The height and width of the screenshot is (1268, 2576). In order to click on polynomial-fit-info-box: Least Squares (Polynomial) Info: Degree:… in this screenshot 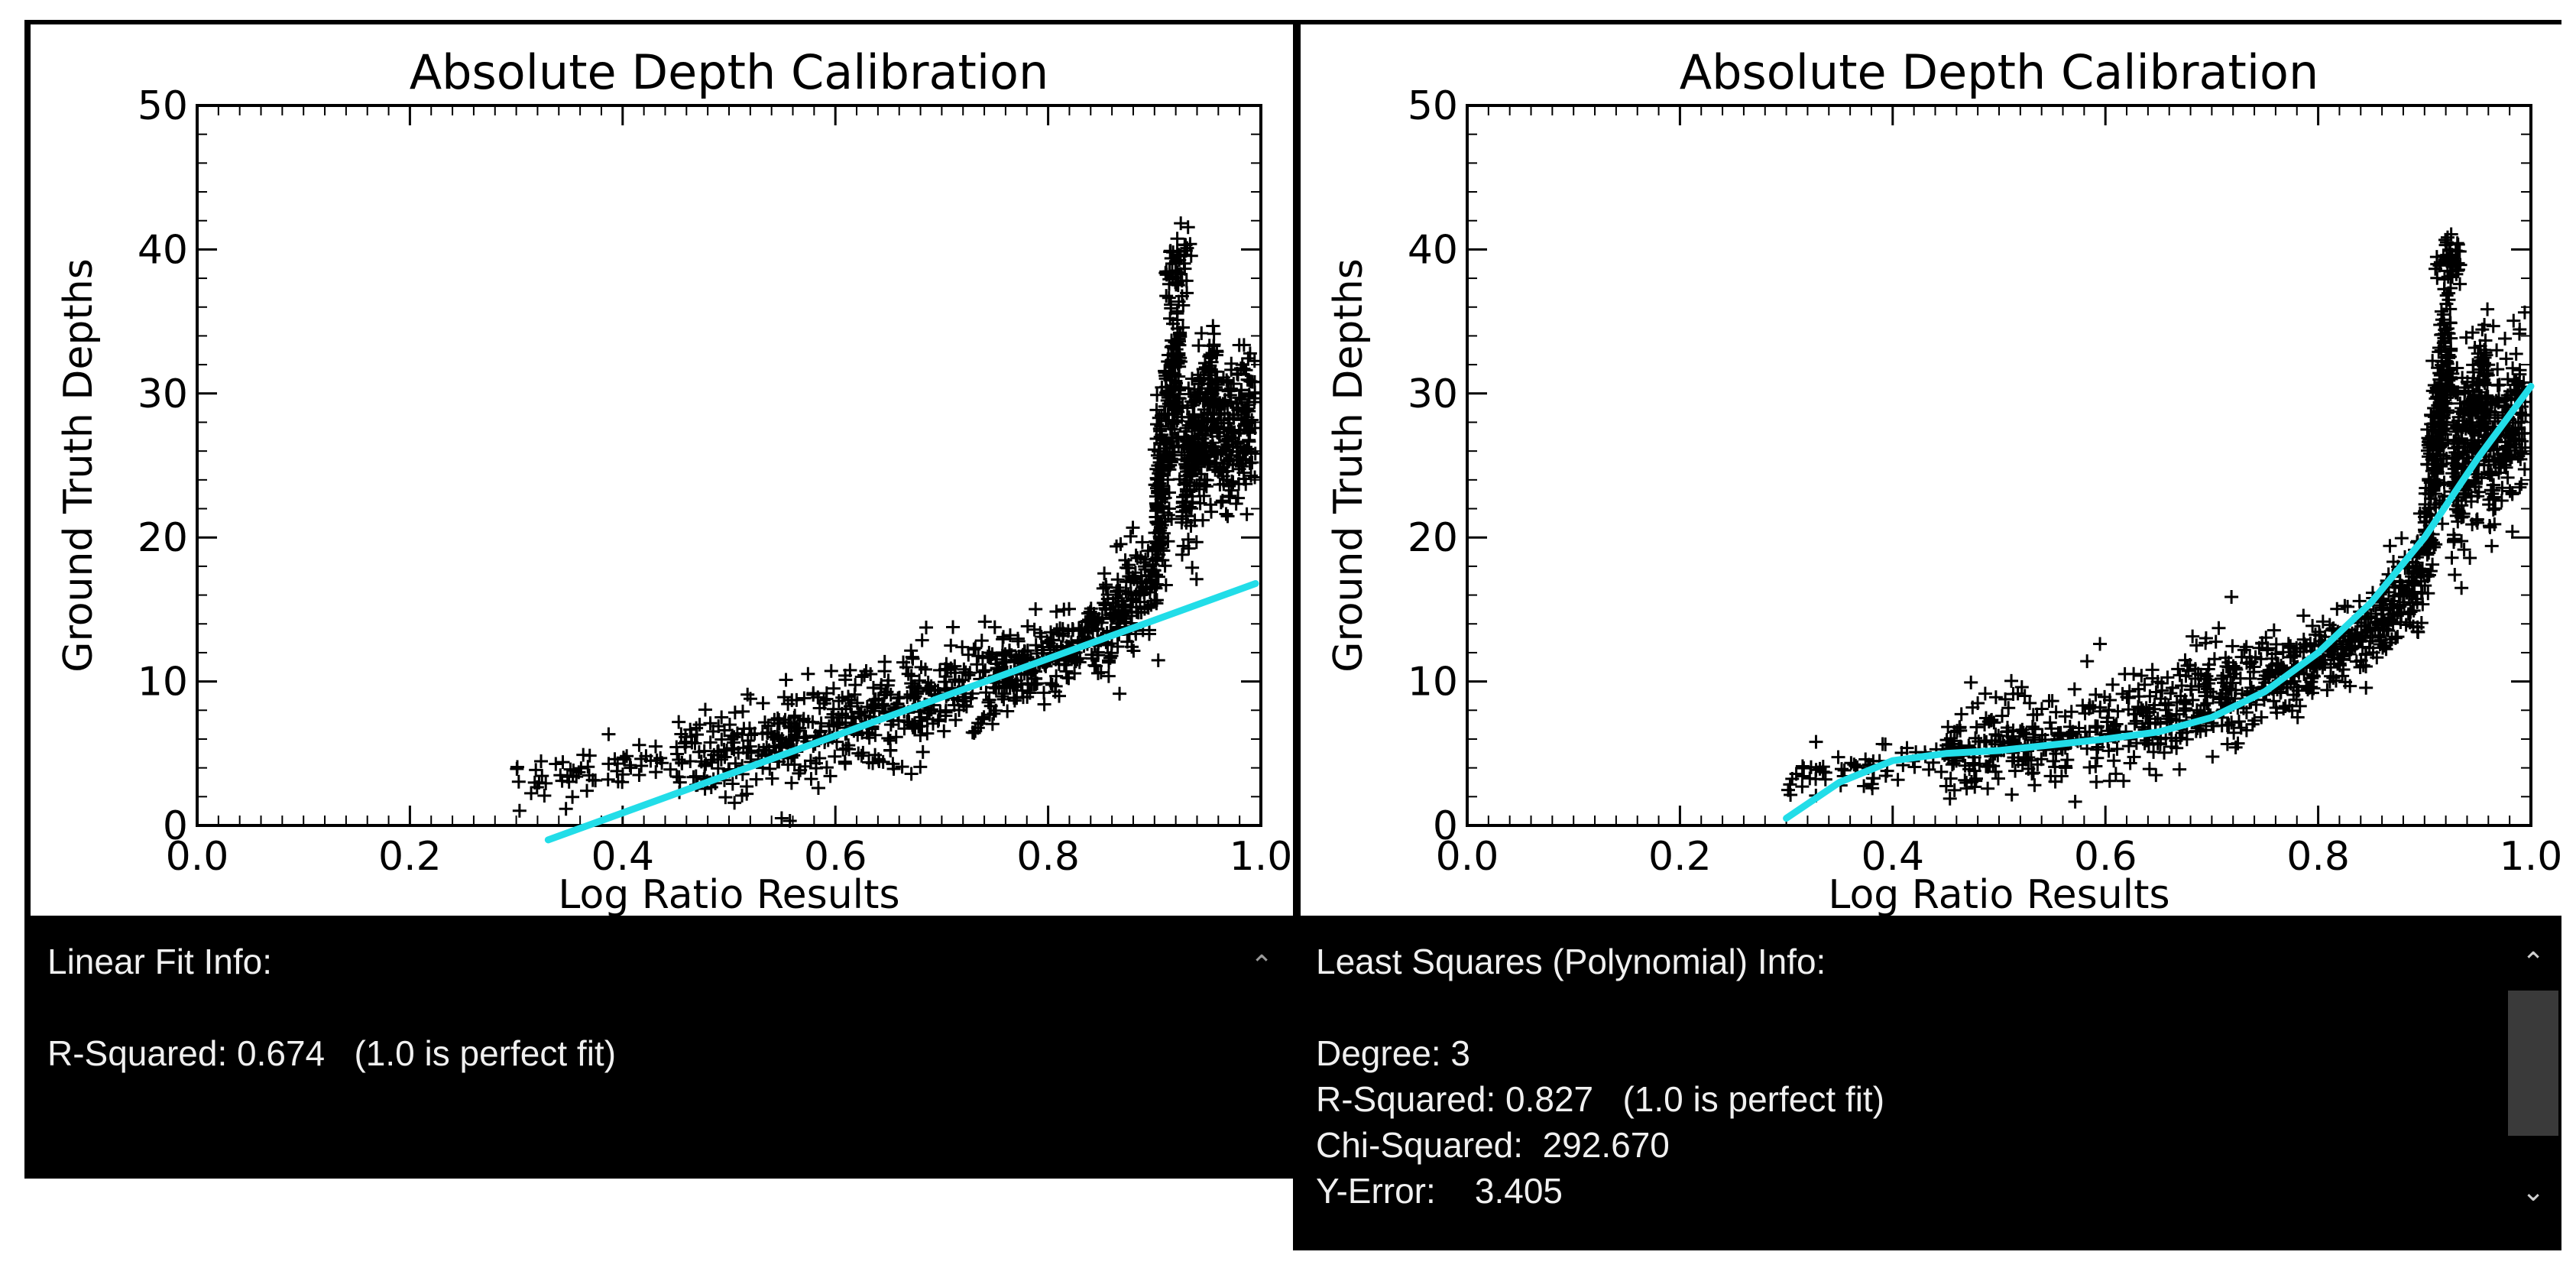, I will do `click(1927, 1088)`.